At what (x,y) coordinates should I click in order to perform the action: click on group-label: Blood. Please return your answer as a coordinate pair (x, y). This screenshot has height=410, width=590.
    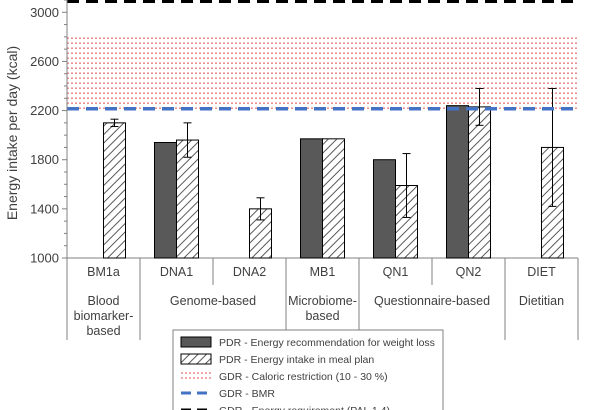
    Looking at the image, I should click on (104, 301).